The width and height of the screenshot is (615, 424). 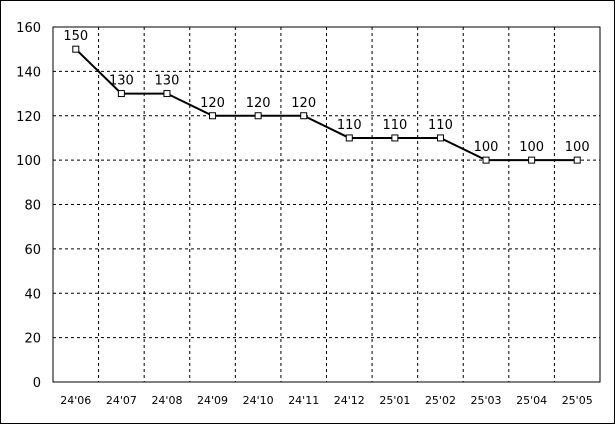 I want to click on y-tick-label: 100, so click(x=28, y=161).